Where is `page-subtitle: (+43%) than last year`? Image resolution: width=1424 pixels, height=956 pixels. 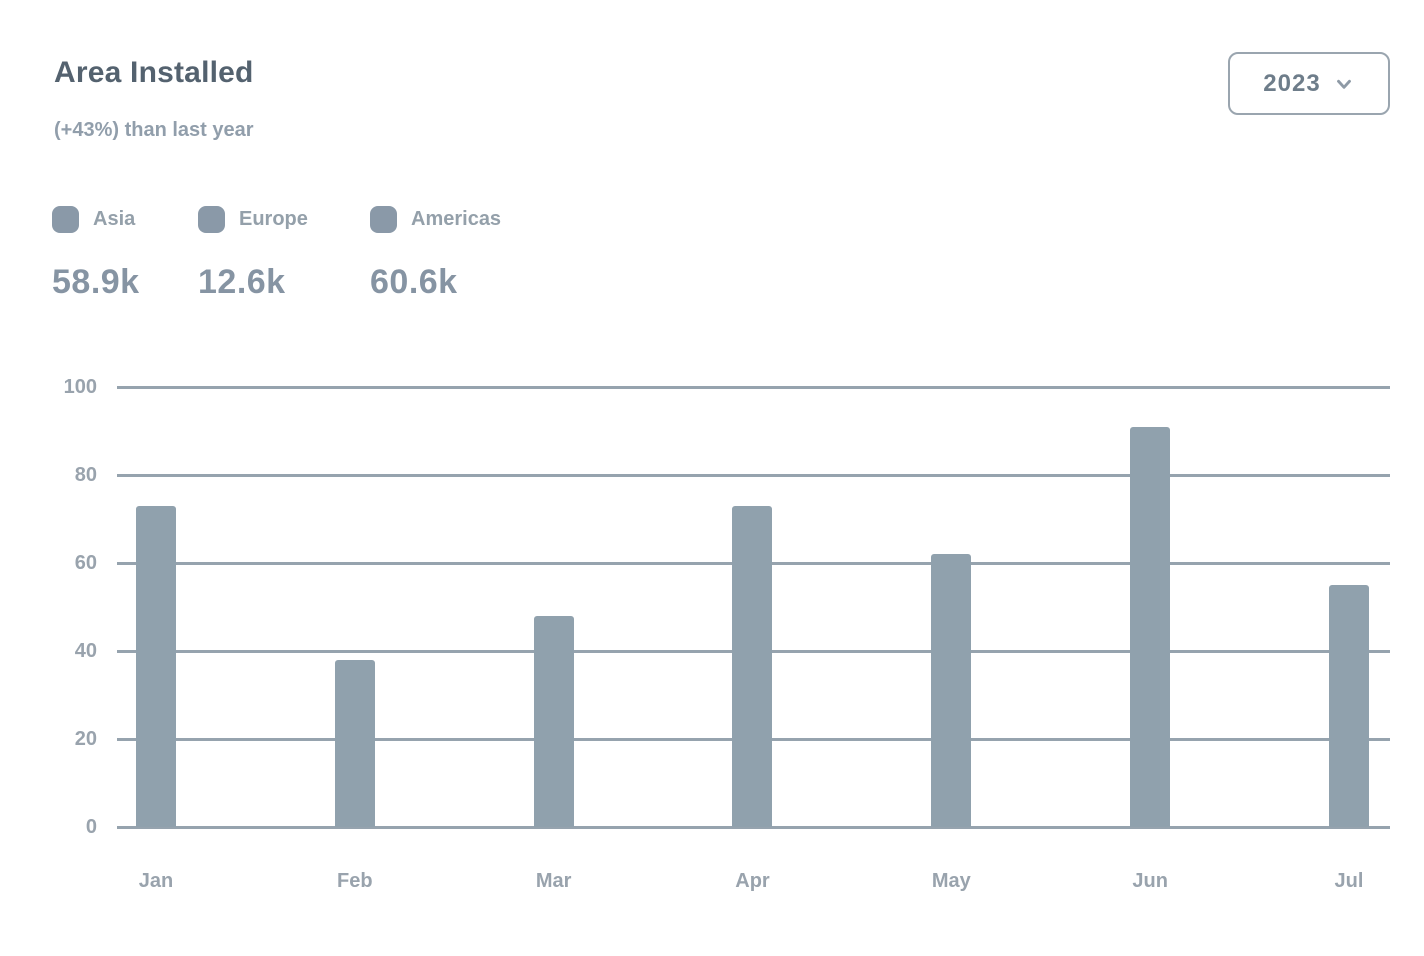 page-subtitle: (+43%) than last year is located at coordinates (154, 130).